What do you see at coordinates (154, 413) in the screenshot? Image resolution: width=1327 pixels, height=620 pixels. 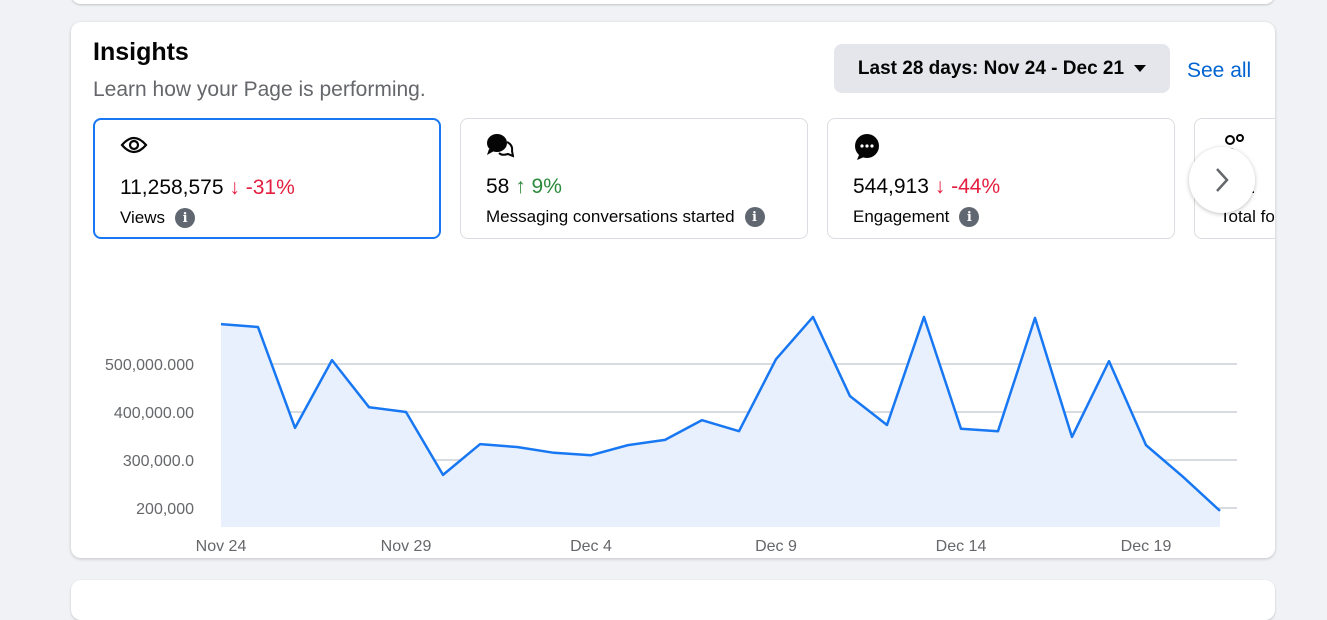 I see `y-tick-label: 400,000.00` at bounding box center [154, 413].